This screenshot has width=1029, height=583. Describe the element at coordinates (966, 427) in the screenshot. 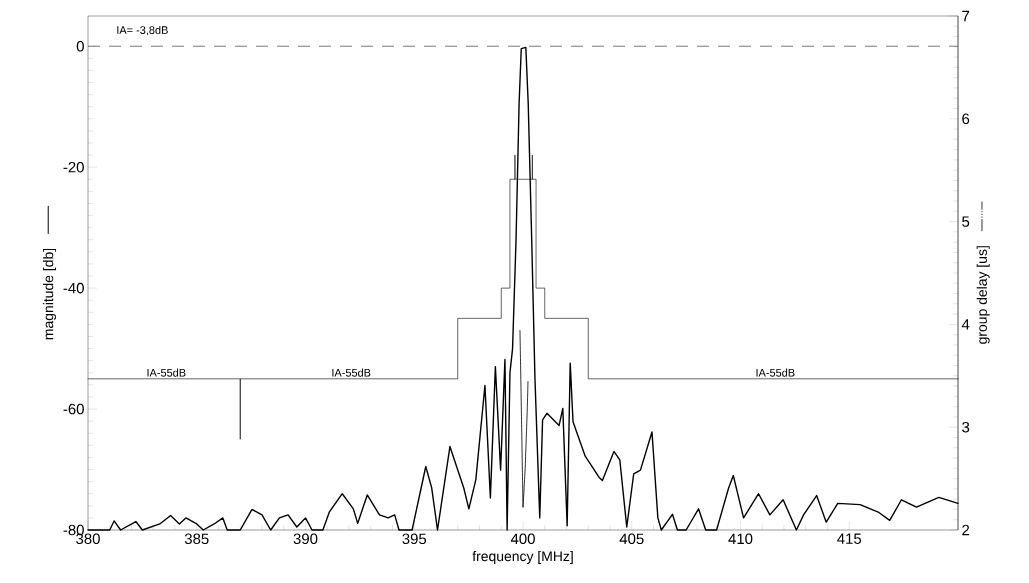

I see `y2-tick-label: 3` at that location.